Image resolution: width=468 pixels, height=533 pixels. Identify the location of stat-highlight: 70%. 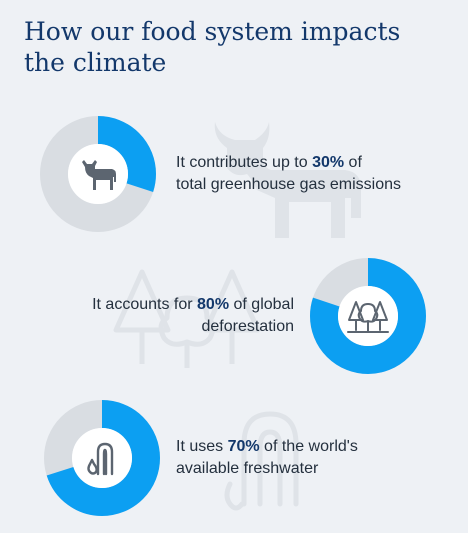
(243, 446).